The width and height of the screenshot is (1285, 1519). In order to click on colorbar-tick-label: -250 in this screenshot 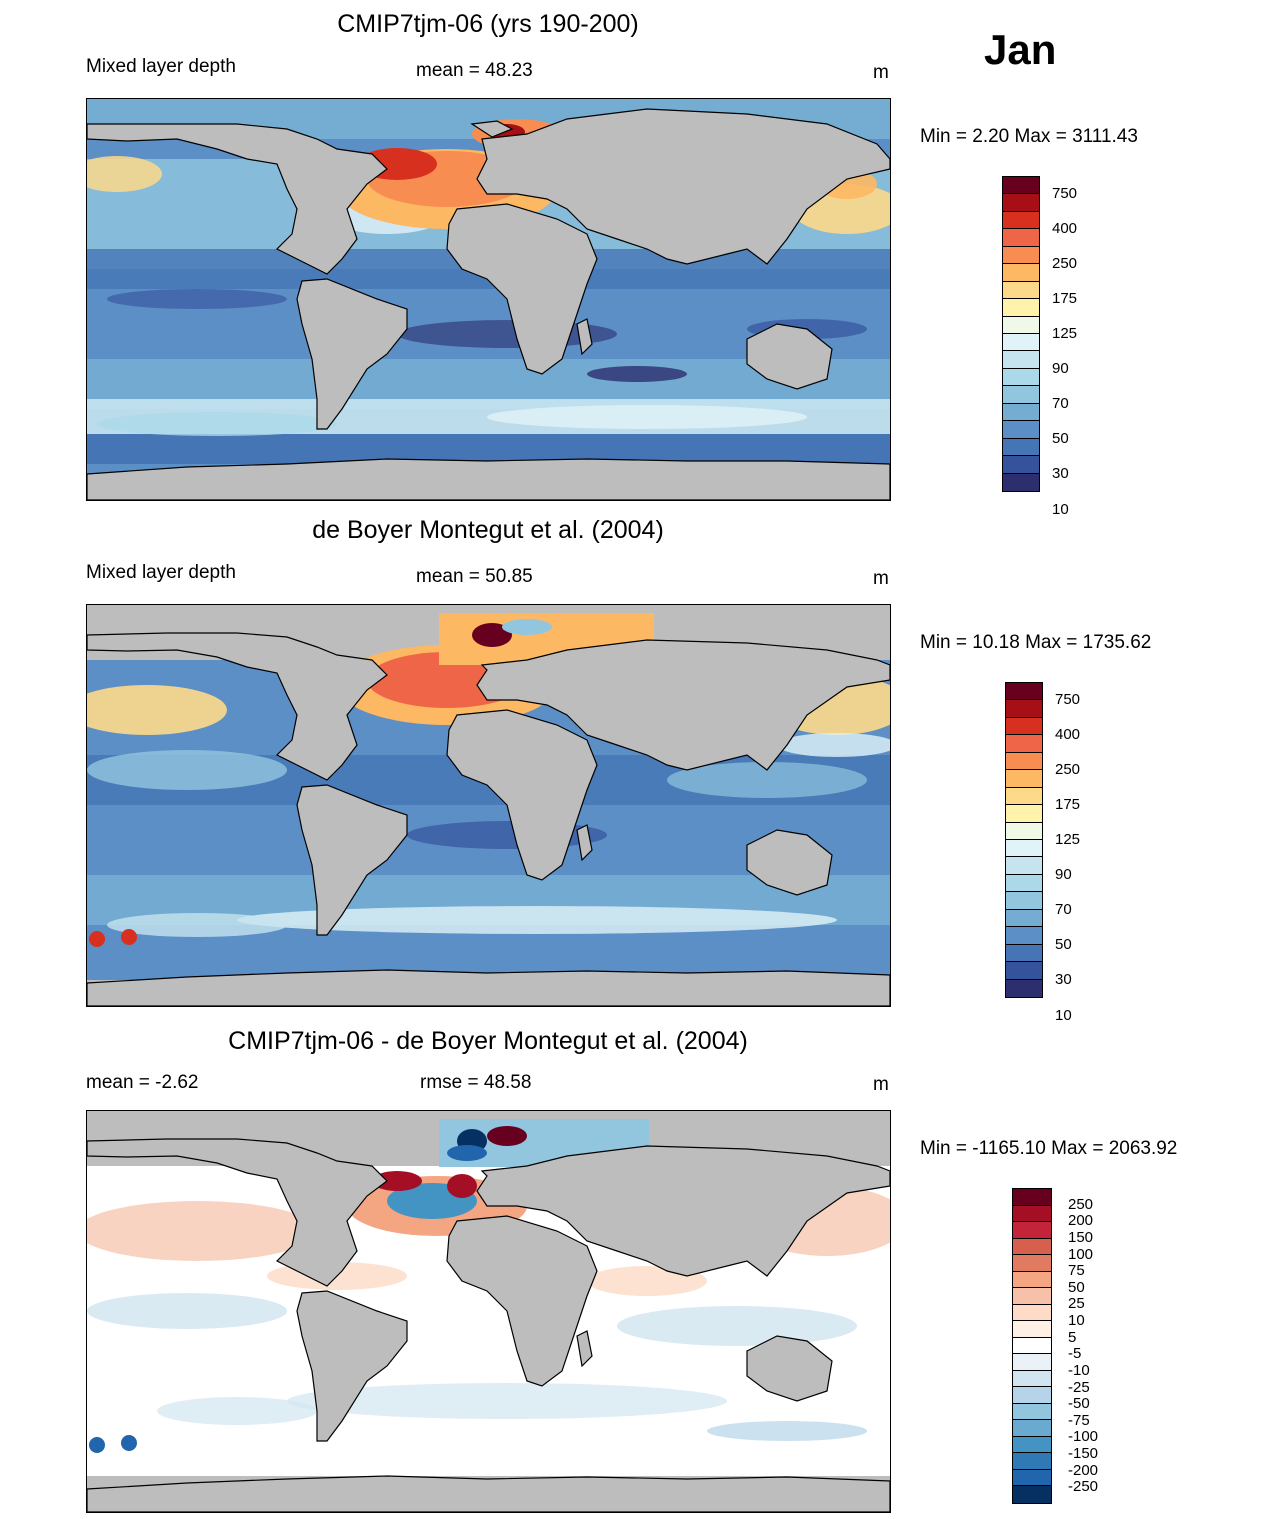, I will do `click(1083, 1487)`.